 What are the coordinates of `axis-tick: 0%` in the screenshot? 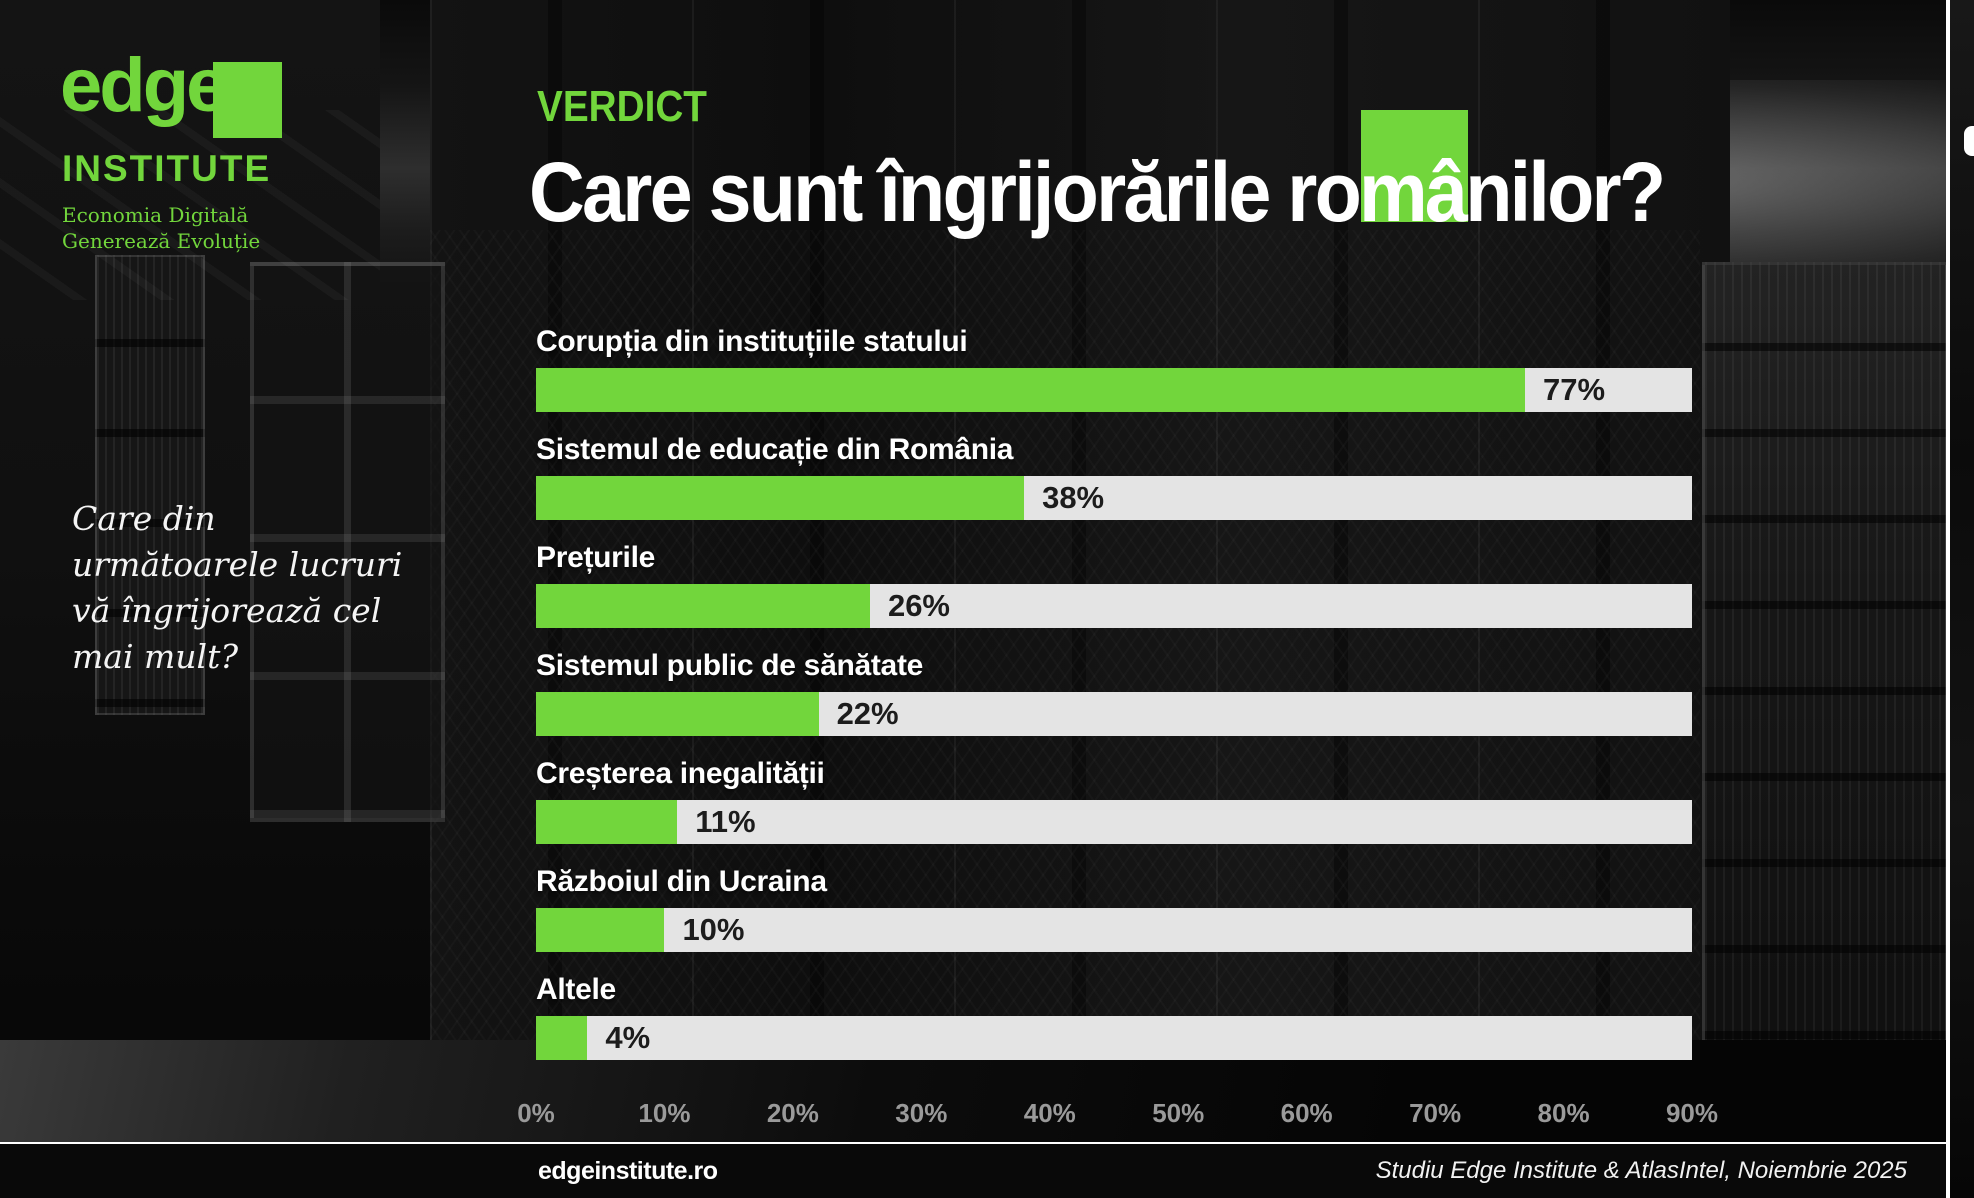 It's located at (536, 1113).